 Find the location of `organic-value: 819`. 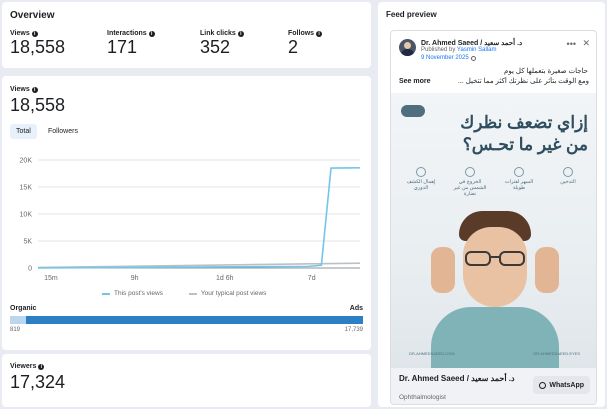

organic-value: 819 is located at coordinates (15, 330).